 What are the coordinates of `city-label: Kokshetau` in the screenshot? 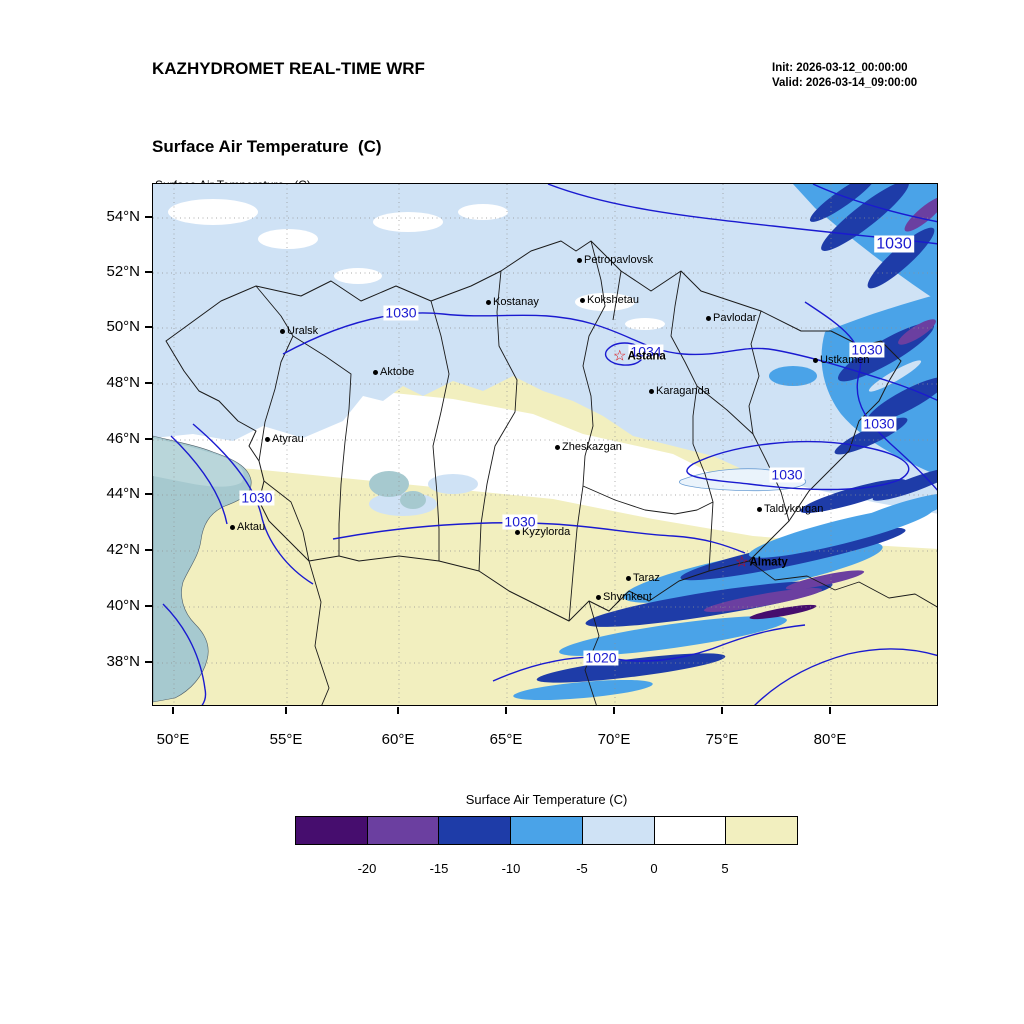 It's located at (613, 300).